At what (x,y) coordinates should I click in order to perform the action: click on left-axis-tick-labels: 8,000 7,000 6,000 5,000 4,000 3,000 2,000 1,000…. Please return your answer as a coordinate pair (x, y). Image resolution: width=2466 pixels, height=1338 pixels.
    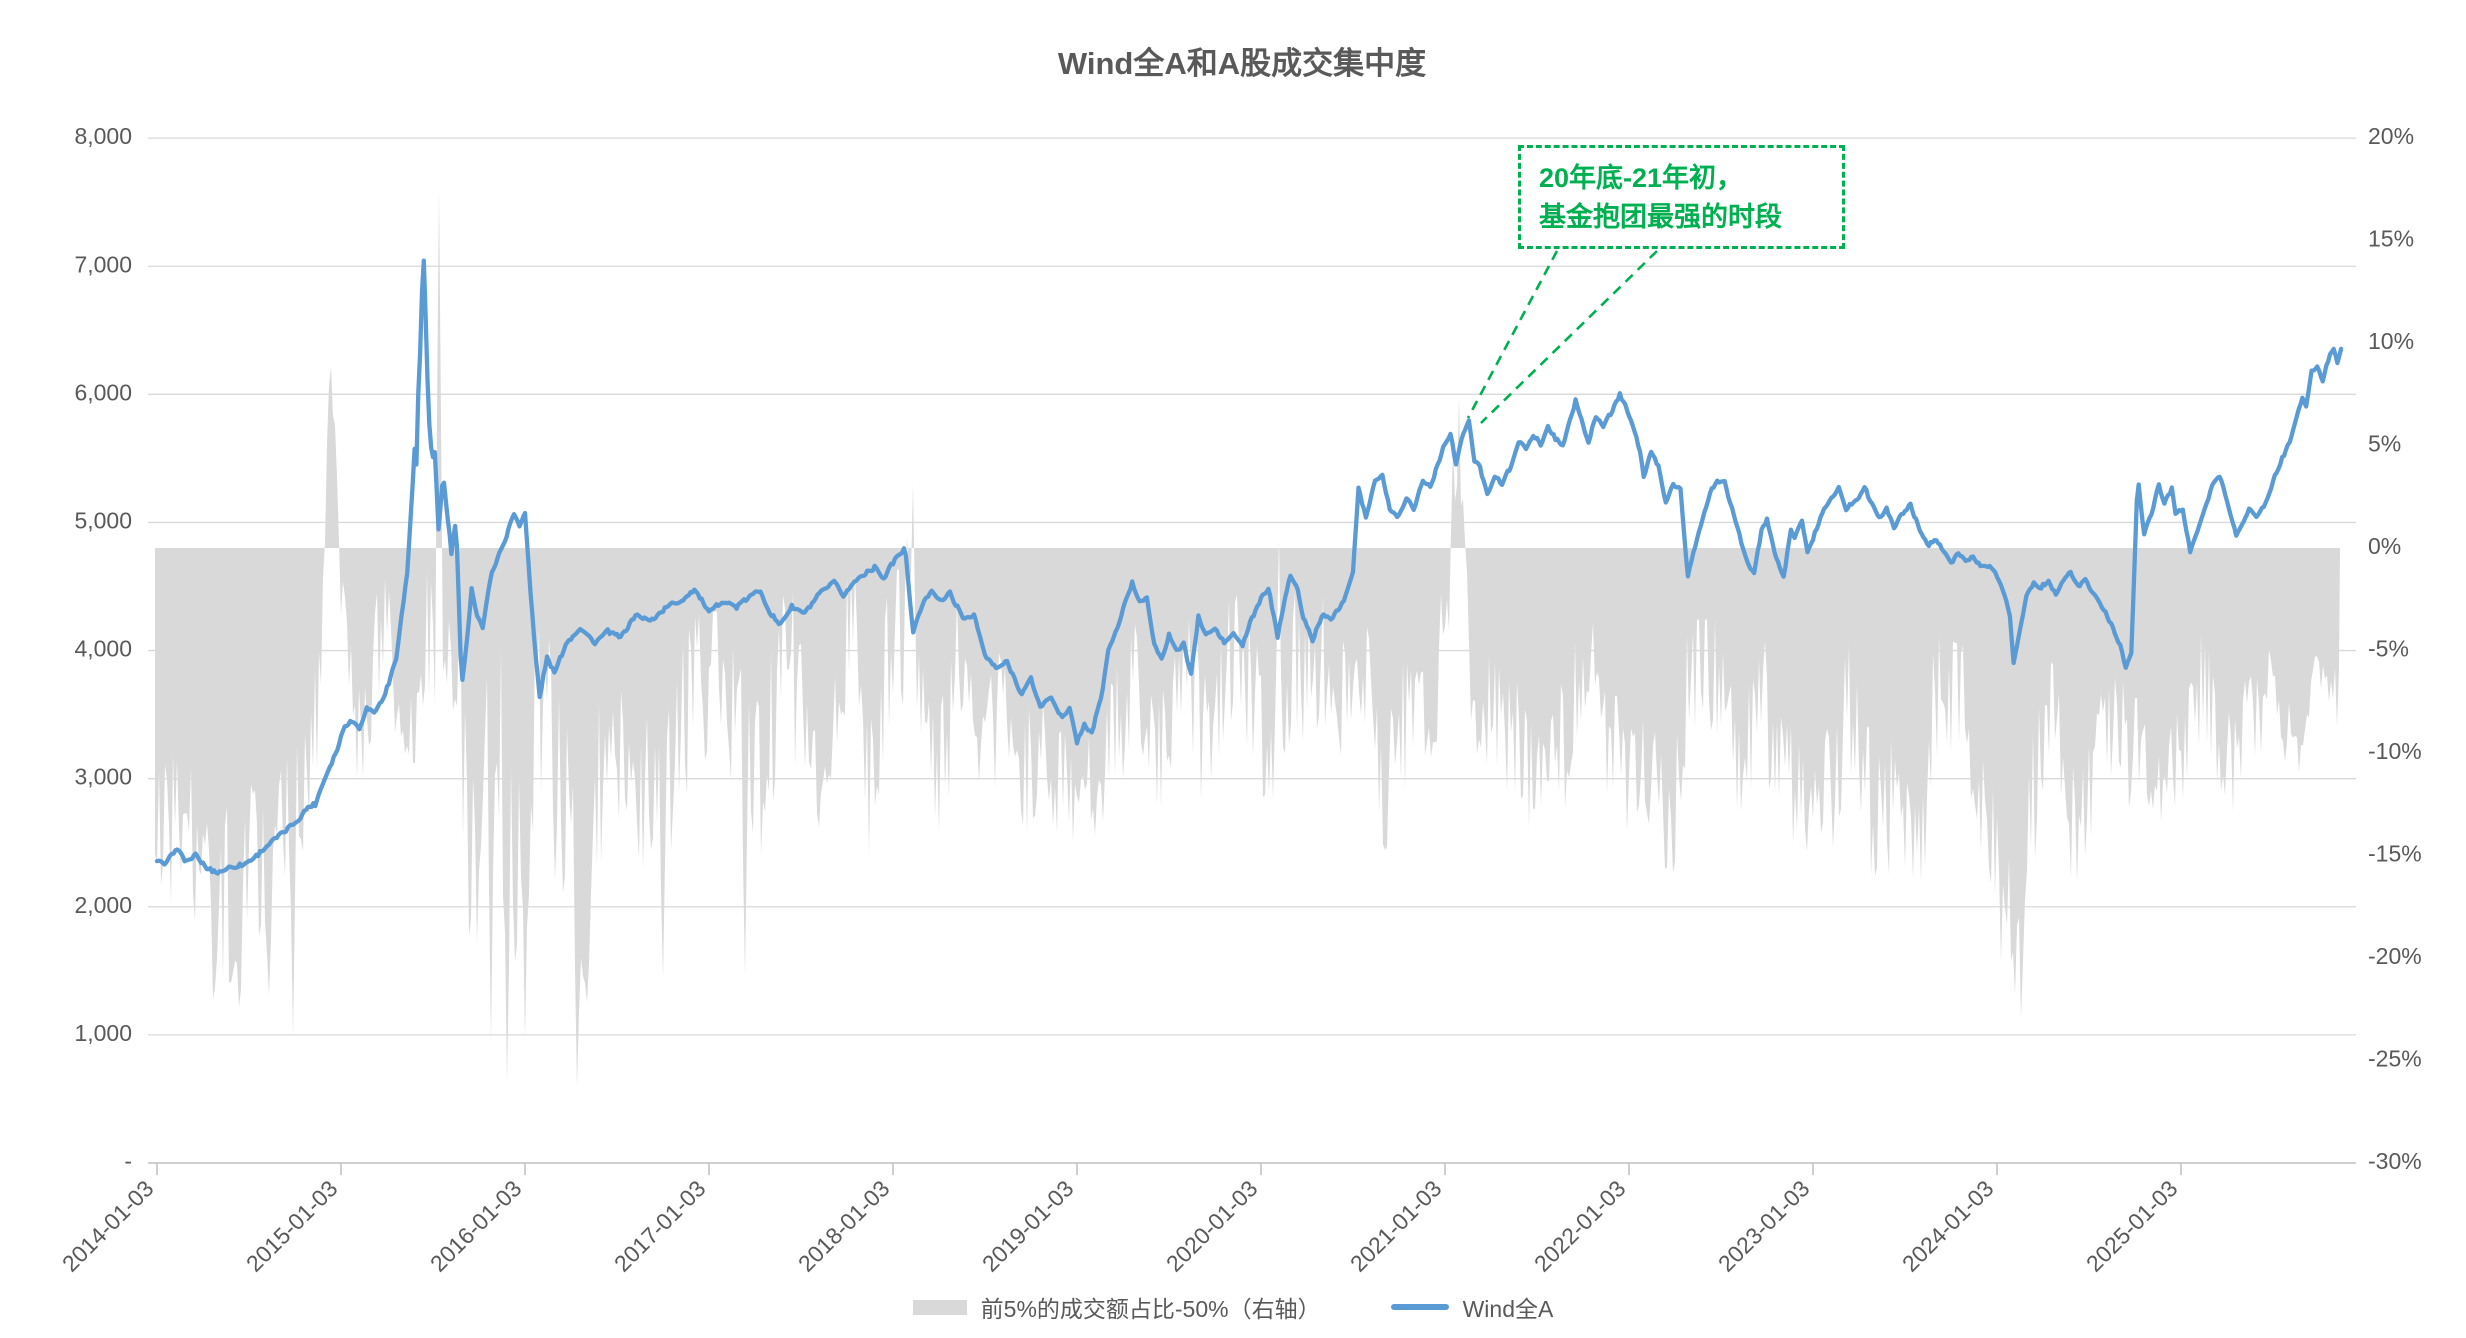
    Looking at the image, I should click on (103, 648).